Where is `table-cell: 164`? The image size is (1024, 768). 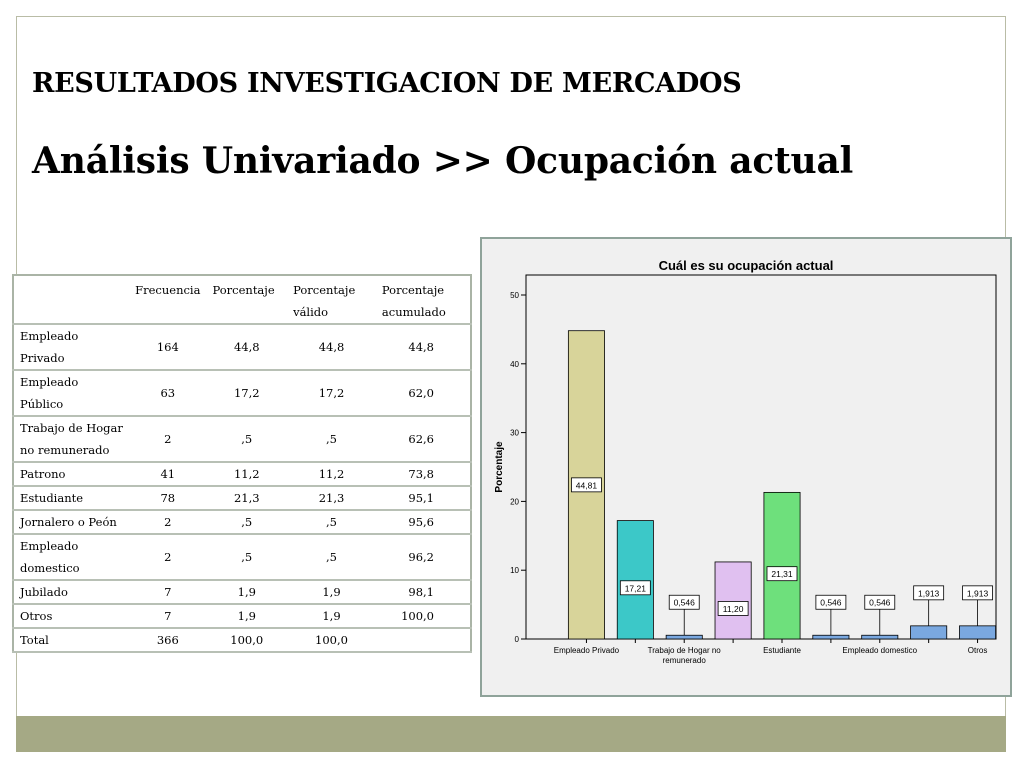 table-cell: 164 is located at coordinates (168, 347).